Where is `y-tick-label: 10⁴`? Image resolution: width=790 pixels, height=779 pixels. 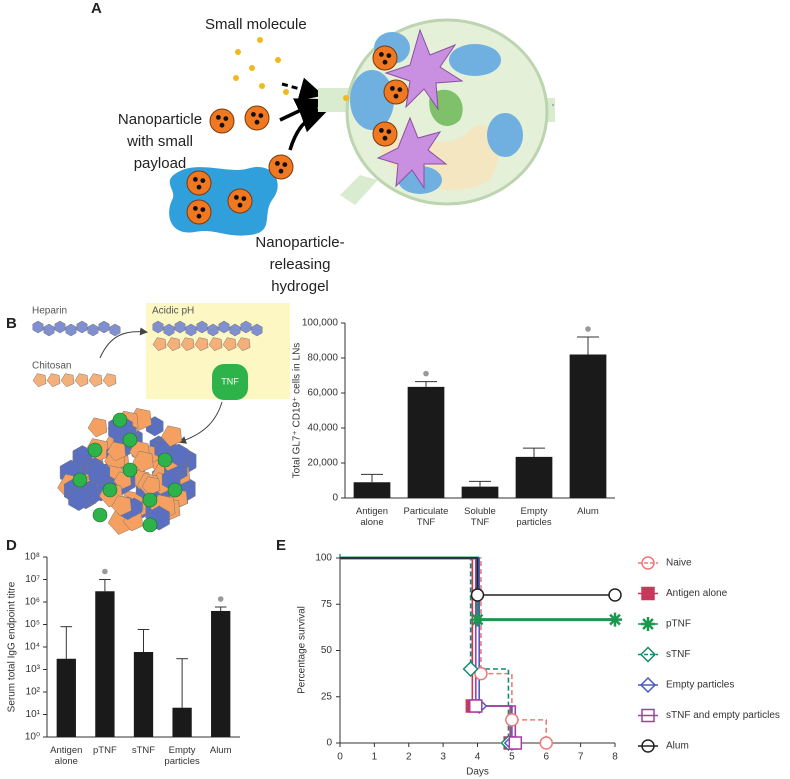
y-tick-label: 10⁴ is located at coordinates (32, 647).